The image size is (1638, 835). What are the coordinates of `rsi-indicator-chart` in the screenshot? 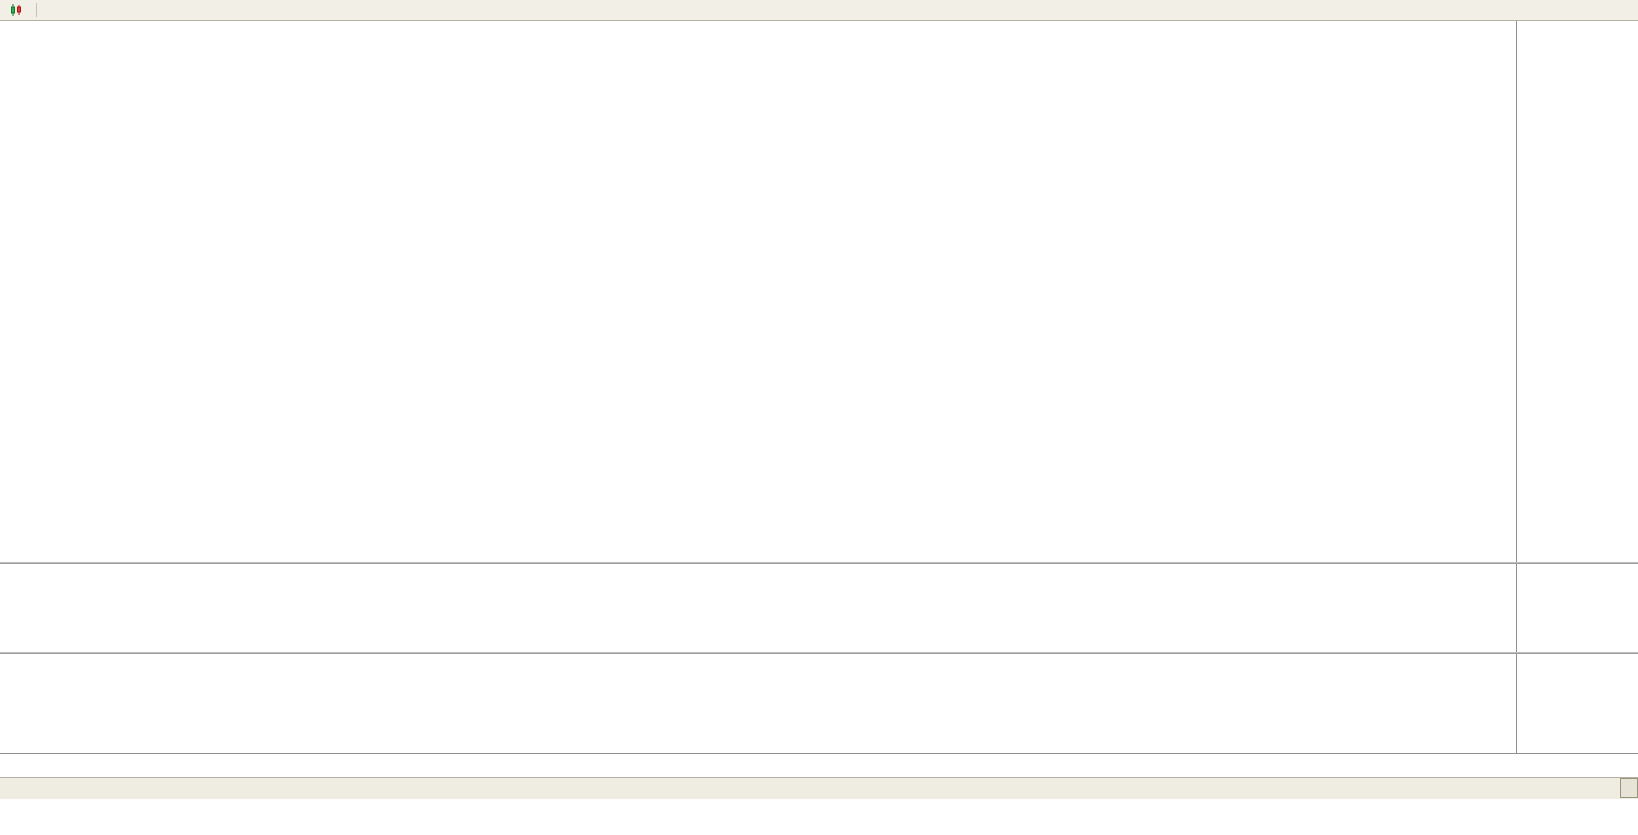 It's located at (758, 608).